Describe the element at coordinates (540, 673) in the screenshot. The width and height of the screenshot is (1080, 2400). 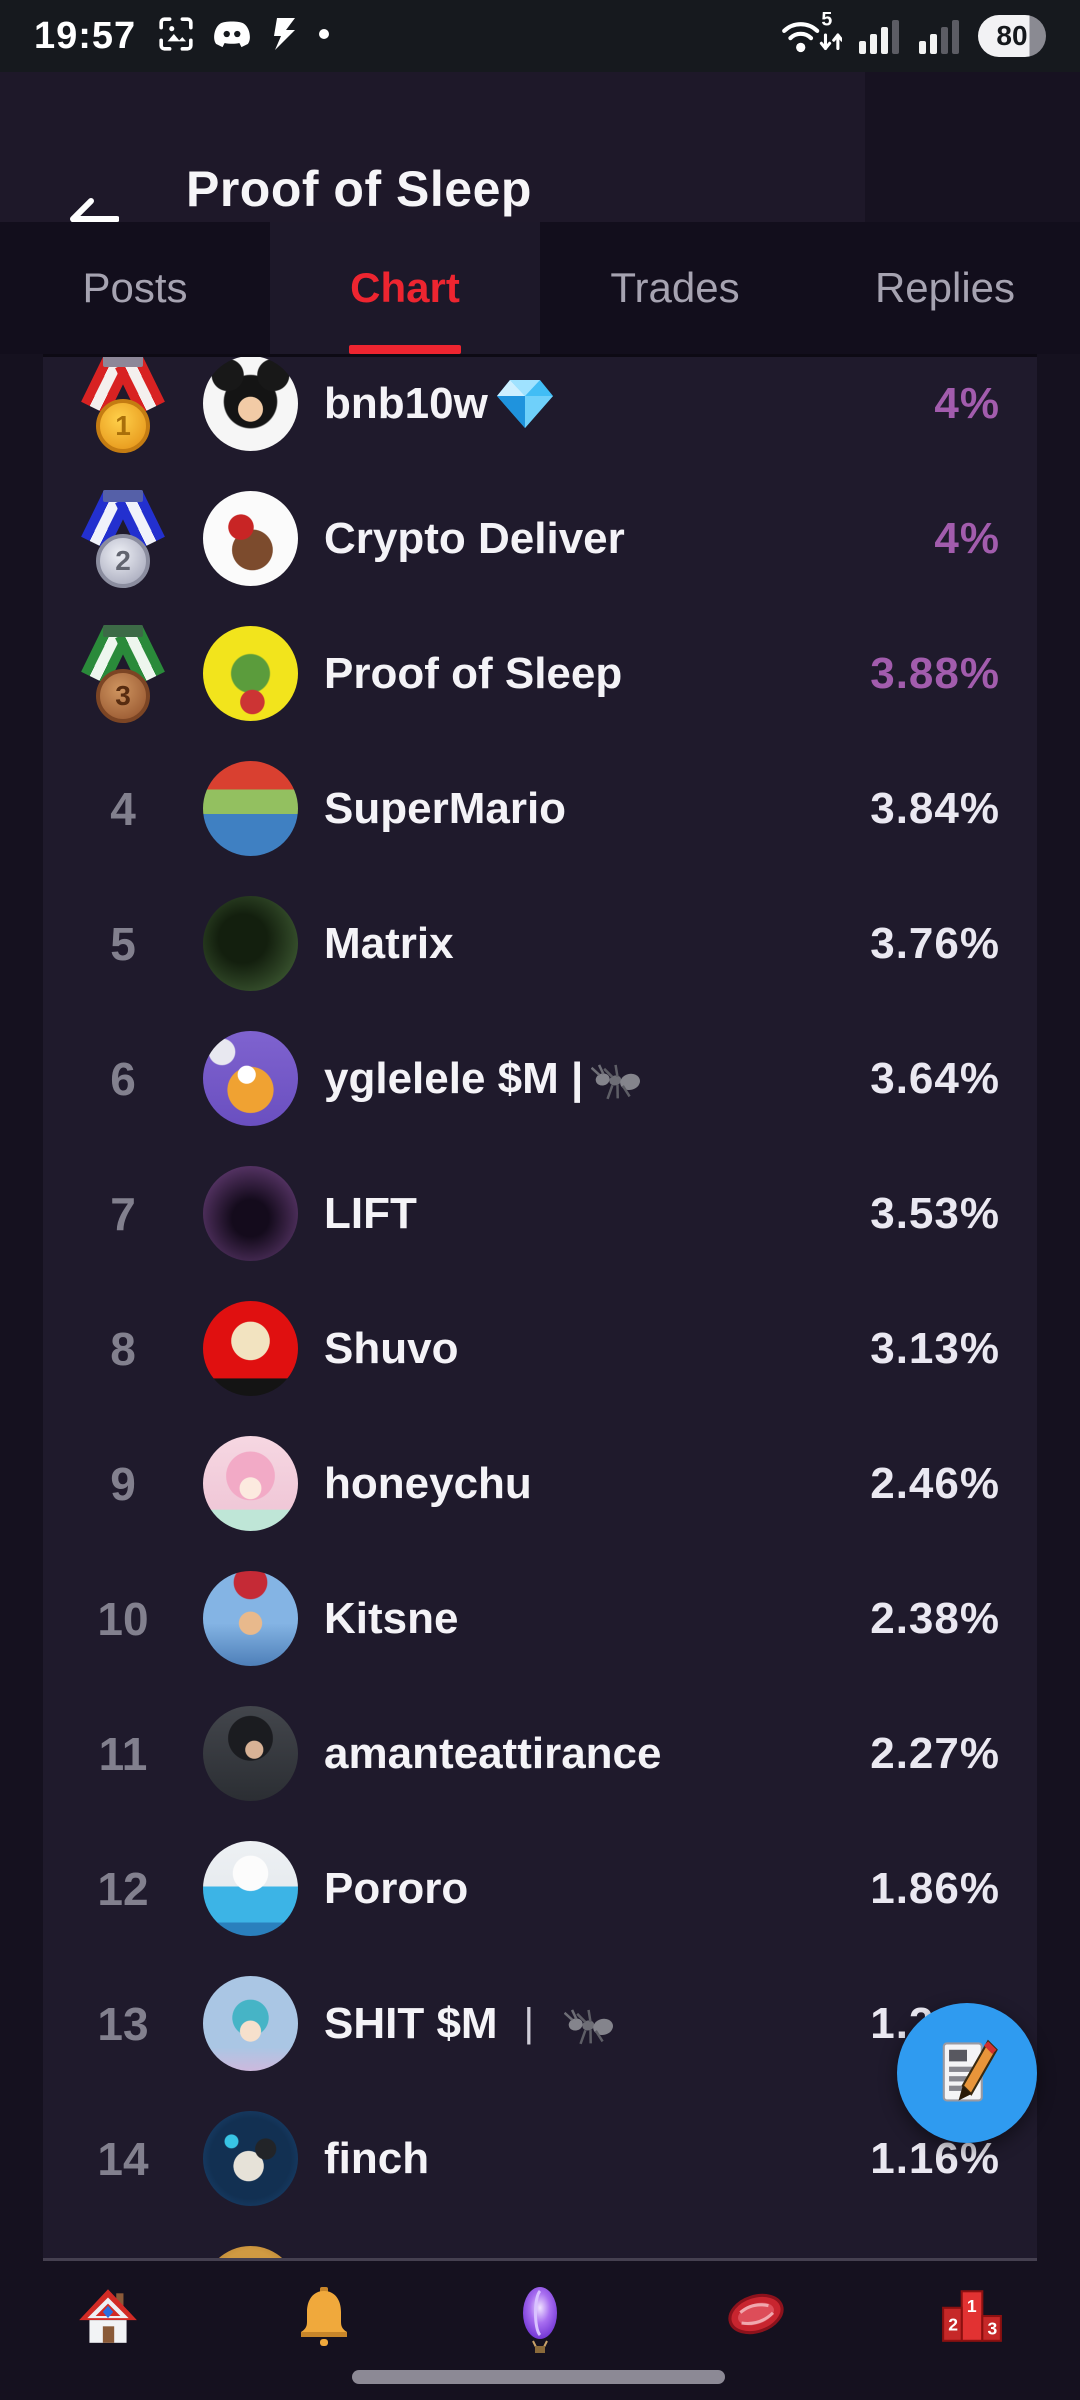
I see `leaderboard-row: 3 Proof of Sleep 3.88%` at that location.